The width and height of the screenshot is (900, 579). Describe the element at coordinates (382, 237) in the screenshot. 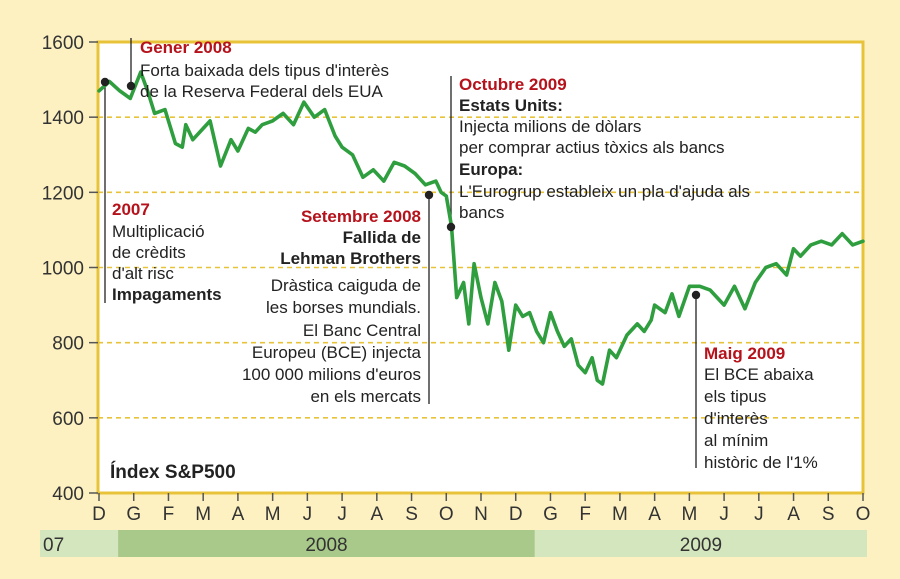

I see `annotation-setembre-2008-bold: Fallida de` at that location.